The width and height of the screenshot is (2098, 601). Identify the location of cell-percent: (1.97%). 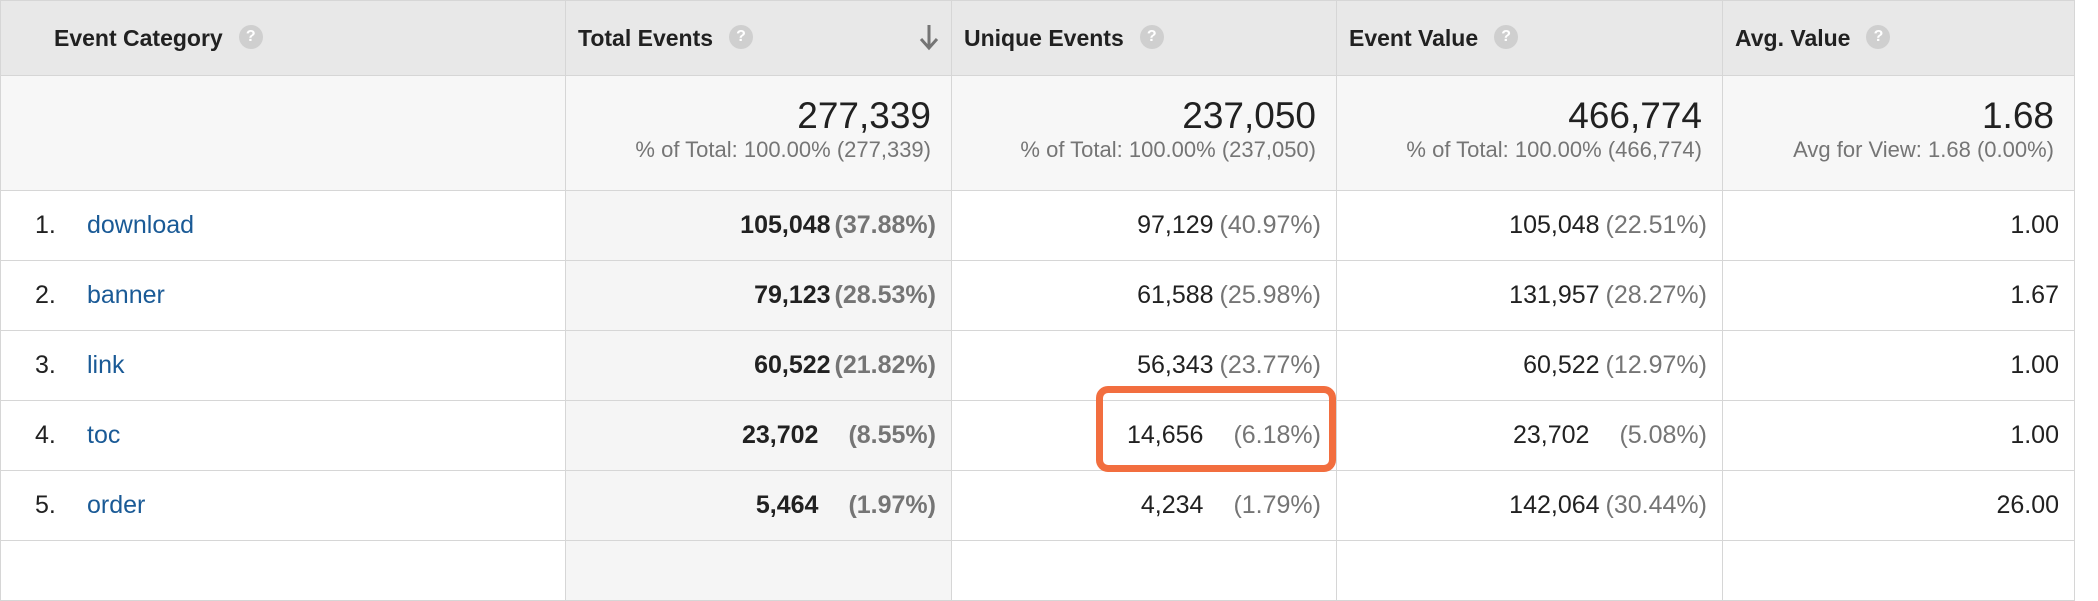
(892, 505).